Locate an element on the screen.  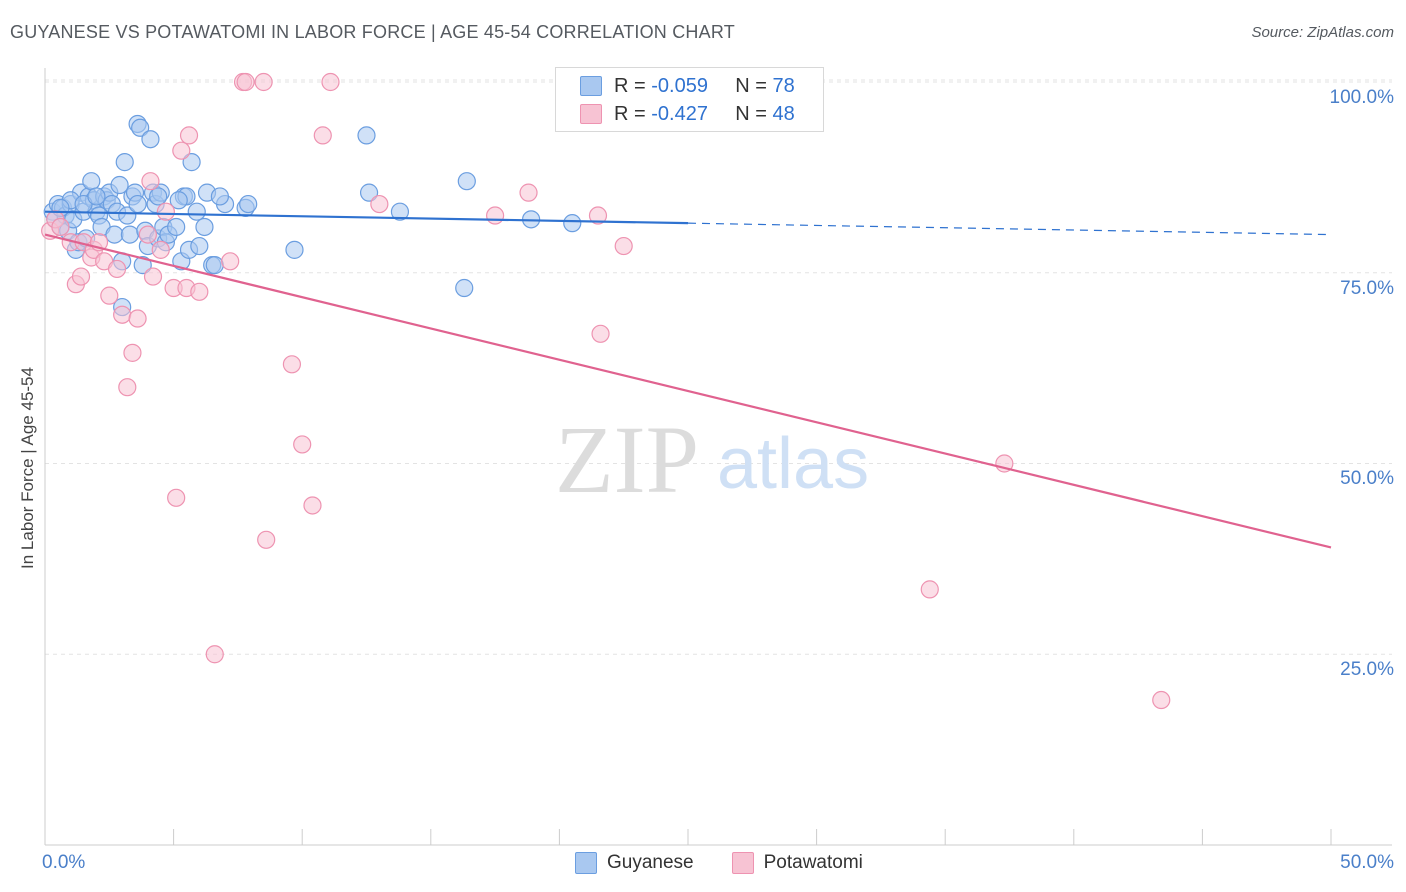
series-label-guyanese: Guyanese is located at coordinates (650, 862).